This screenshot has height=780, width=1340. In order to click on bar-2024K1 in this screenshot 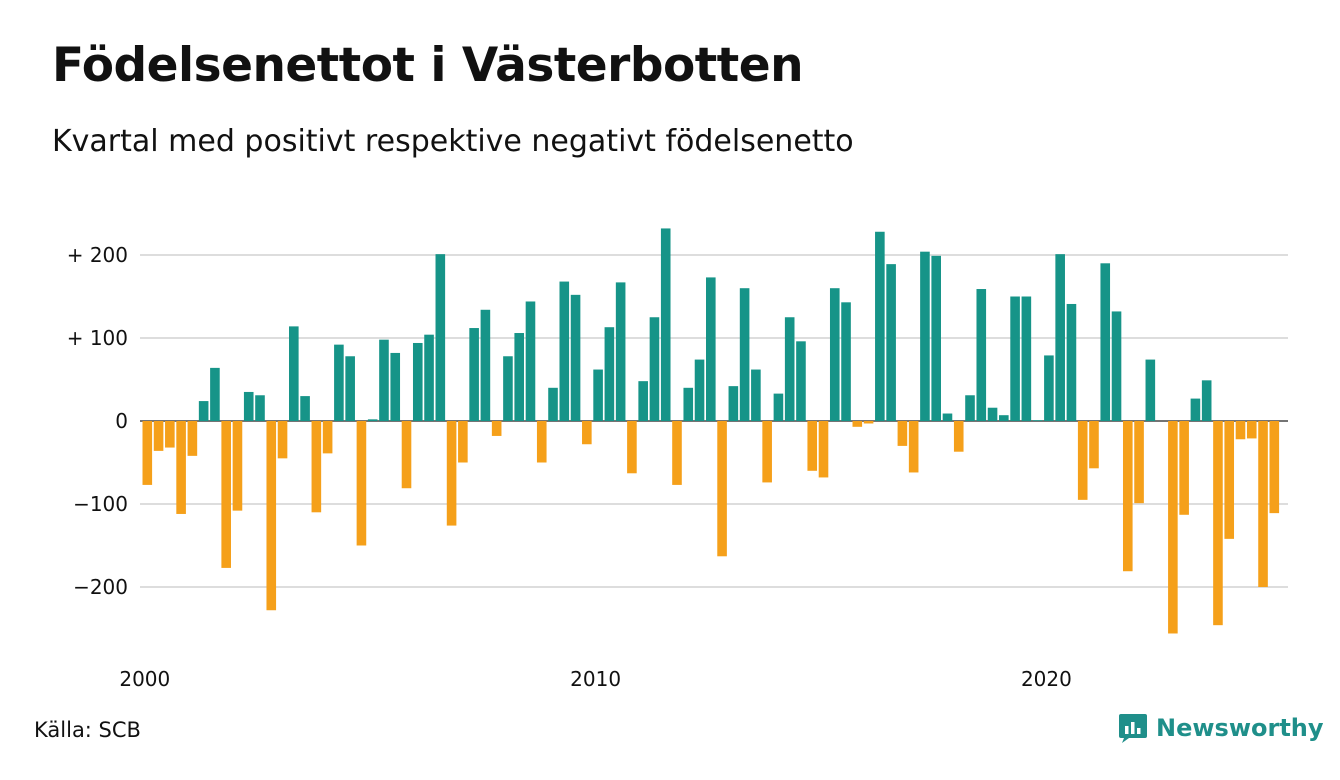, I will do `click(1229, 480)`.